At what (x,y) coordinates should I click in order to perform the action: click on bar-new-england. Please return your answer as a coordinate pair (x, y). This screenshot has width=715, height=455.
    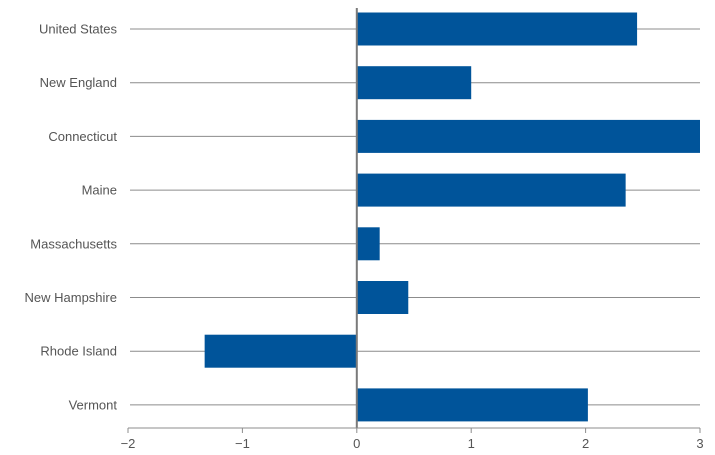
    Looking at the image, I should click on (414, 83).